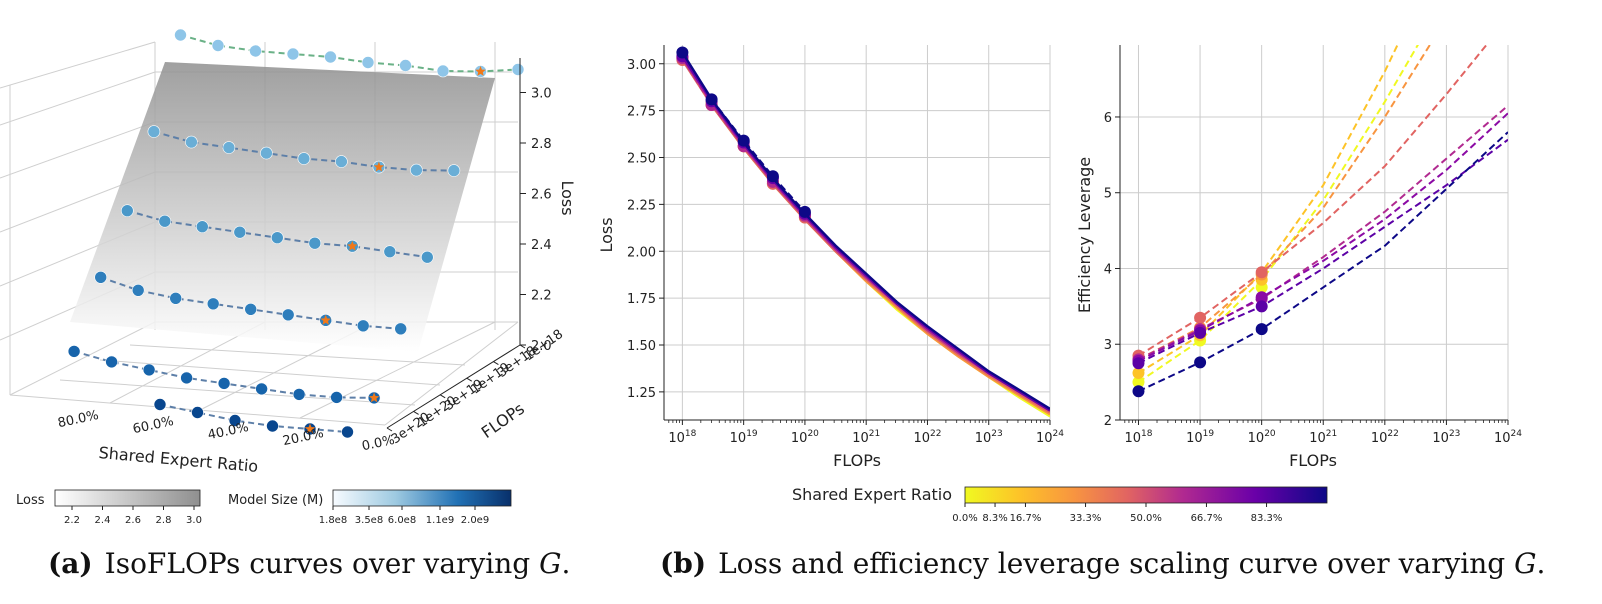  What do you see at coordinates (994, 518) in the screenshot?
I see `ratio-colorbar-tick-label: 8.3%` at bounding box center [994, 518].